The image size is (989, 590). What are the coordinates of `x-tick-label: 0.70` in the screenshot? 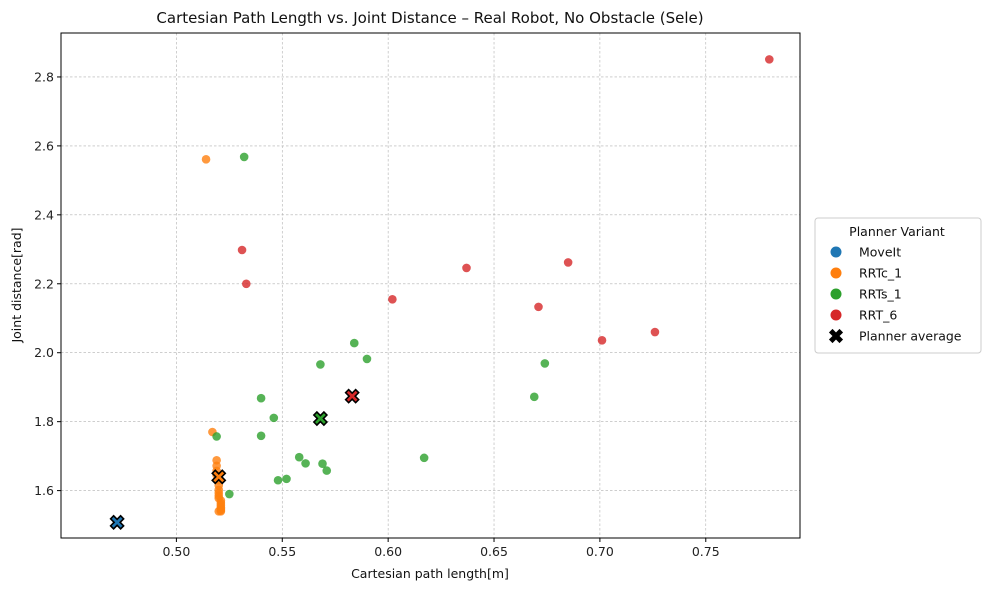 It's located at (600, 551).